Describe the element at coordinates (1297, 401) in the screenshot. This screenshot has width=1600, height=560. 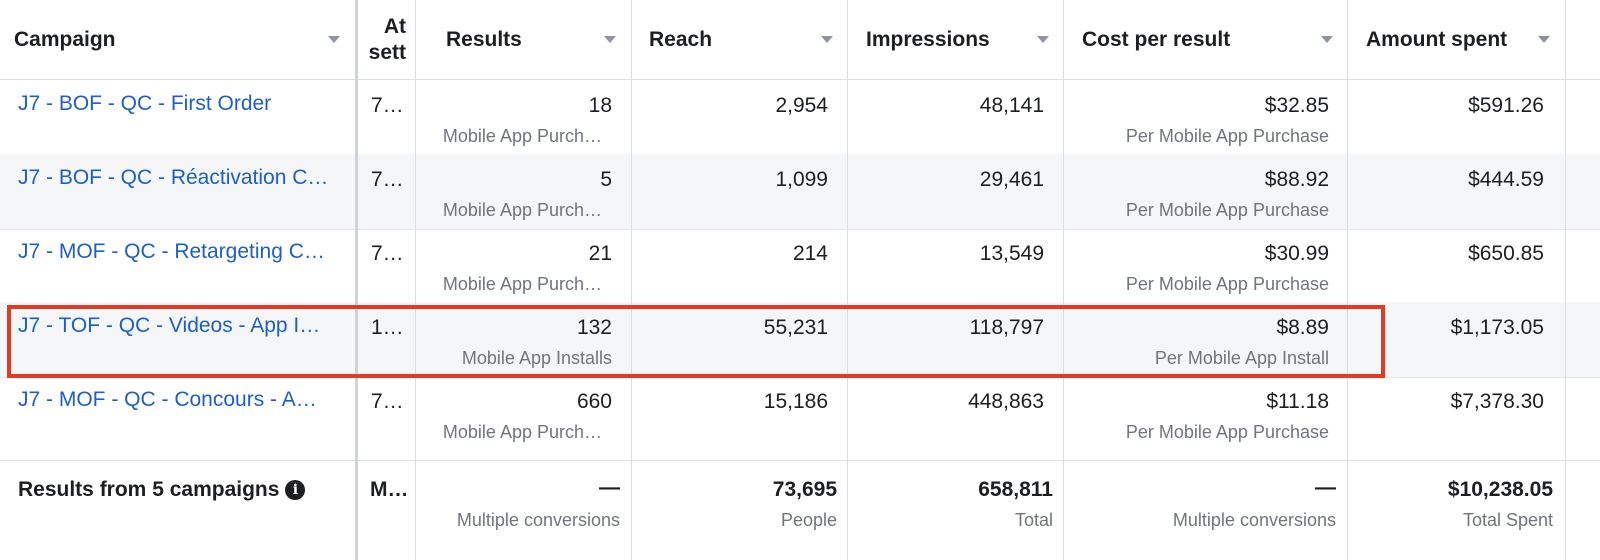
I see `cost-per-result-value: $11.18` at that location.